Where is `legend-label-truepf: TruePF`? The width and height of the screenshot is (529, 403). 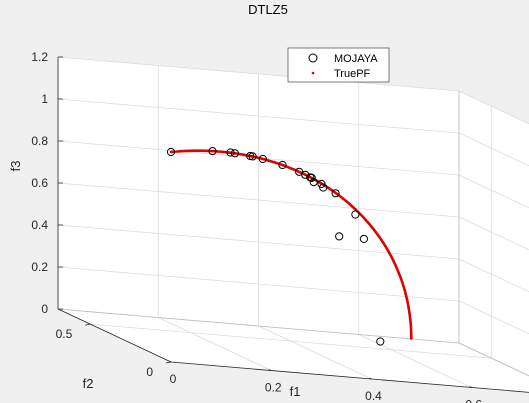
legend-label-truepf: TruePF is located at coordinates (352, 74).